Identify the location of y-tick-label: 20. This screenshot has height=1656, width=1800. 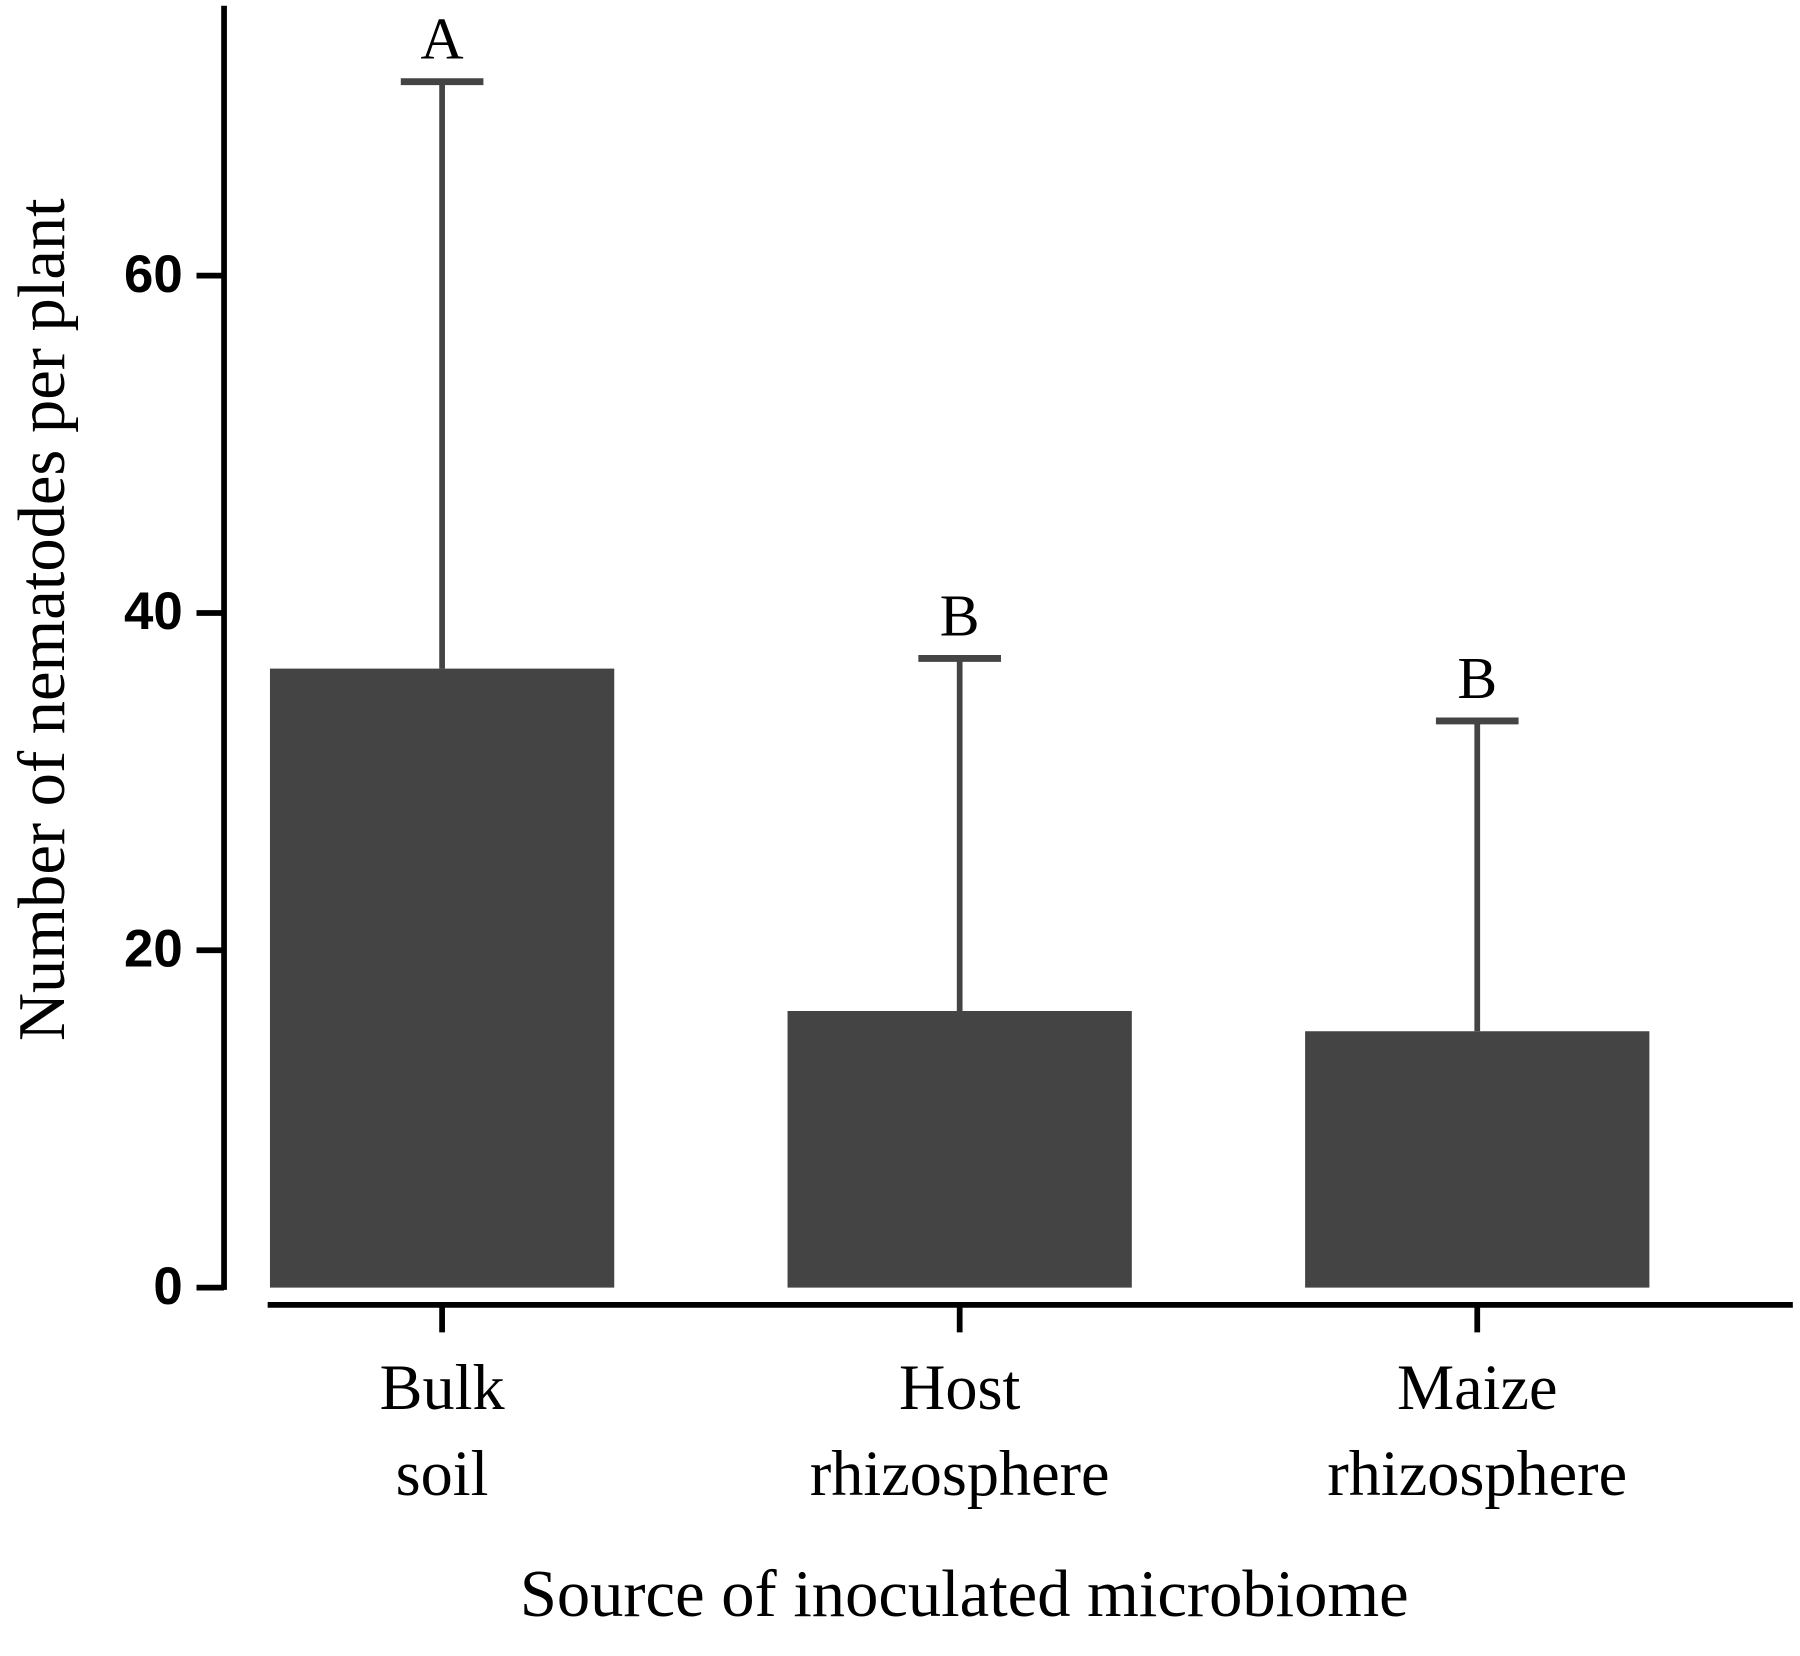
(153, 949).